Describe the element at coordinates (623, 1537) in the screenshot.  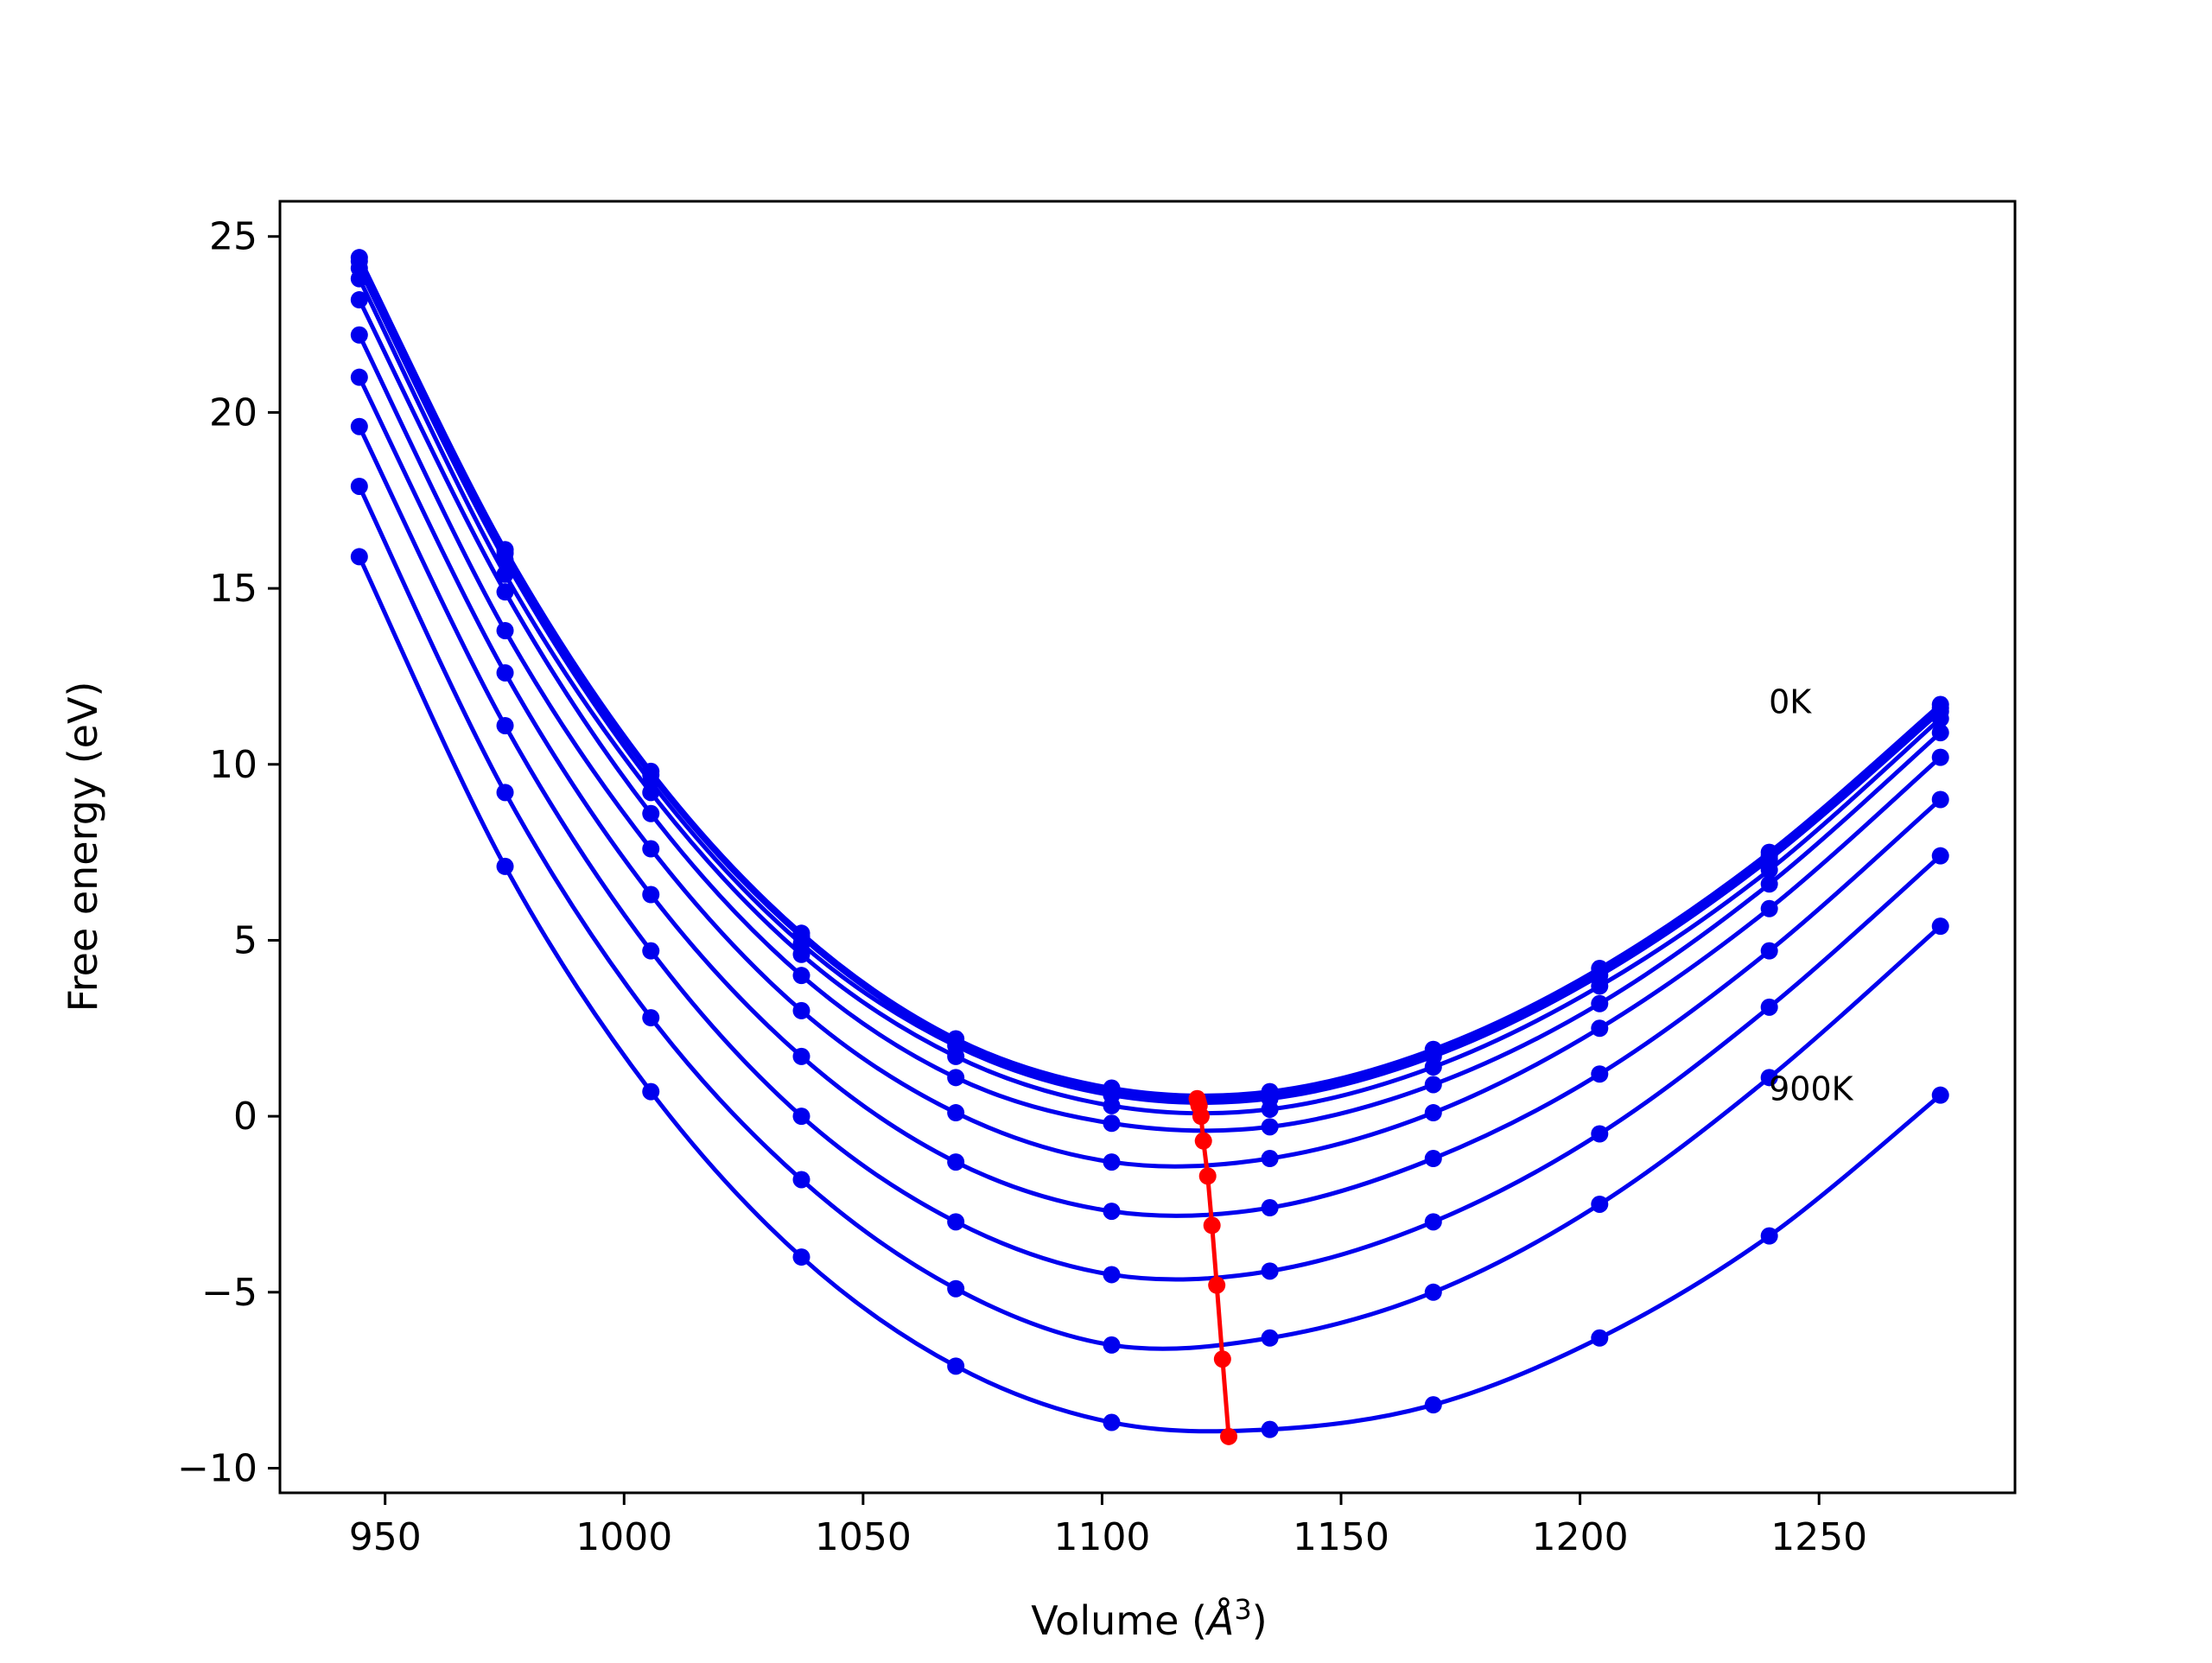
I see `x-tick-label-1: 1000` at that location.